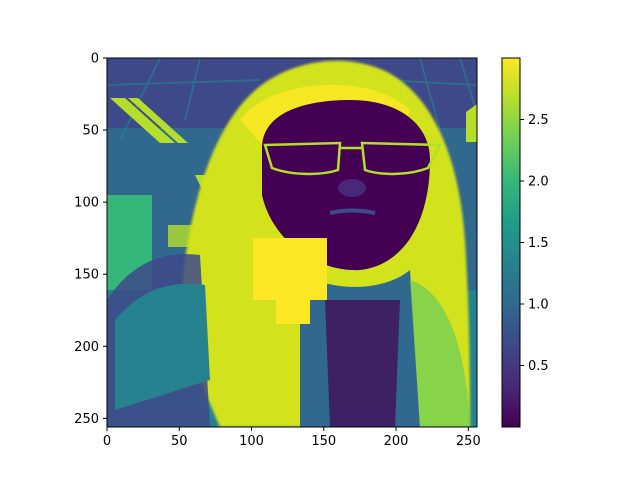 This screenshot has height=480, width=640. I want to click on x-tick-label: 200, so click(396, 441).